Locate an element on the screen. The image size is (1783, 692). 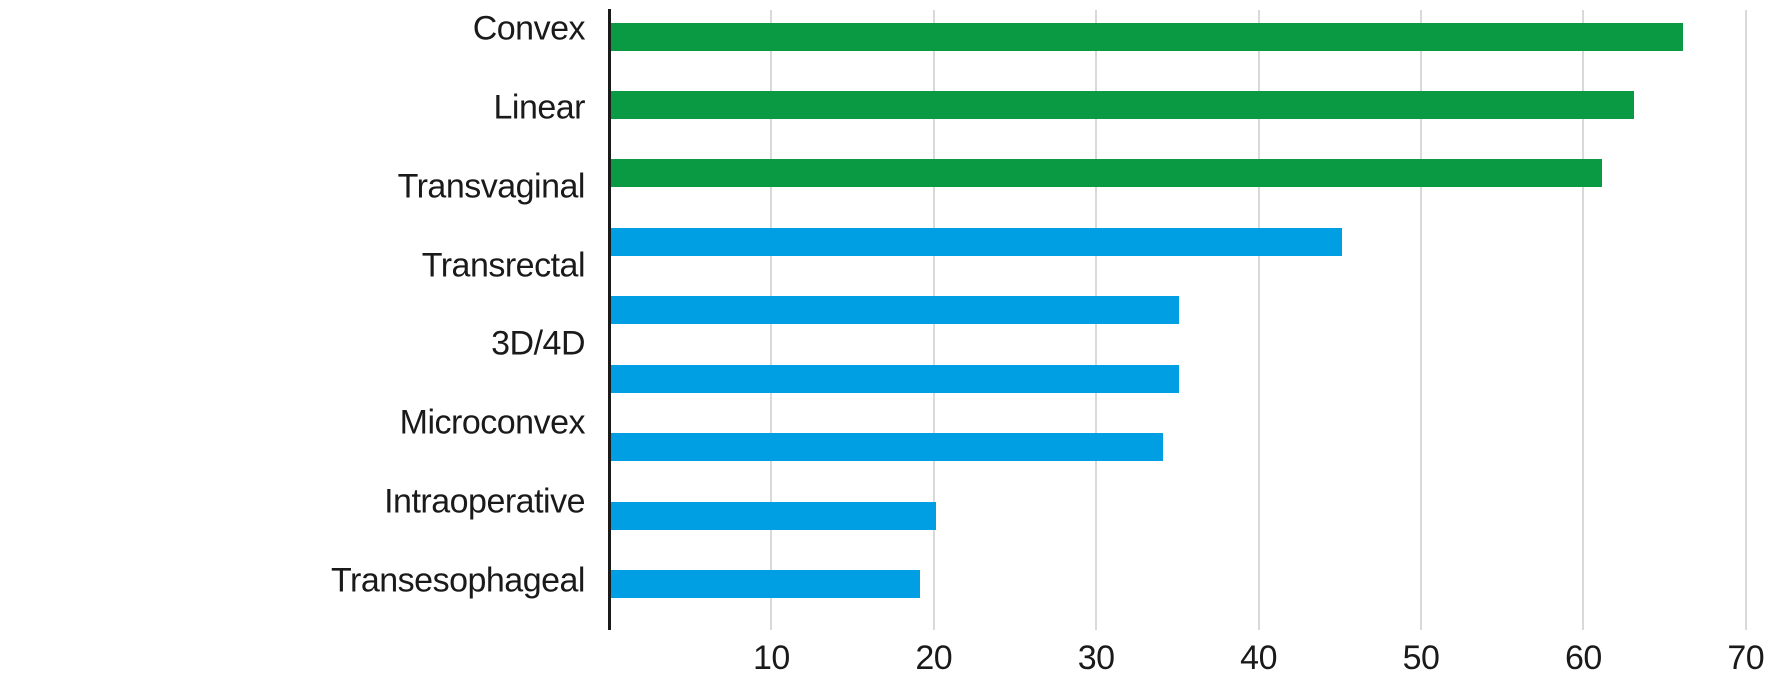
x-tick-label: 70 is located at coordinates (1746, 658).